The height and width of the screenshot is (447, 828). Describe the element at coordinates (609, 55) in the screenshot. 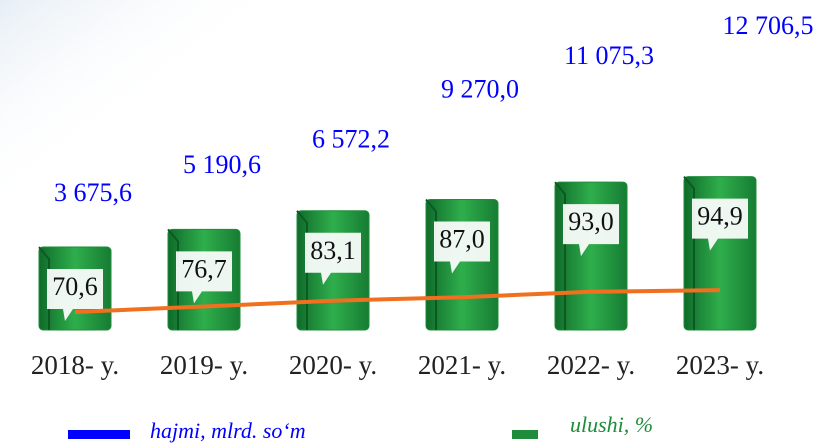

I see `volume-label: 11 075,3` at that location.